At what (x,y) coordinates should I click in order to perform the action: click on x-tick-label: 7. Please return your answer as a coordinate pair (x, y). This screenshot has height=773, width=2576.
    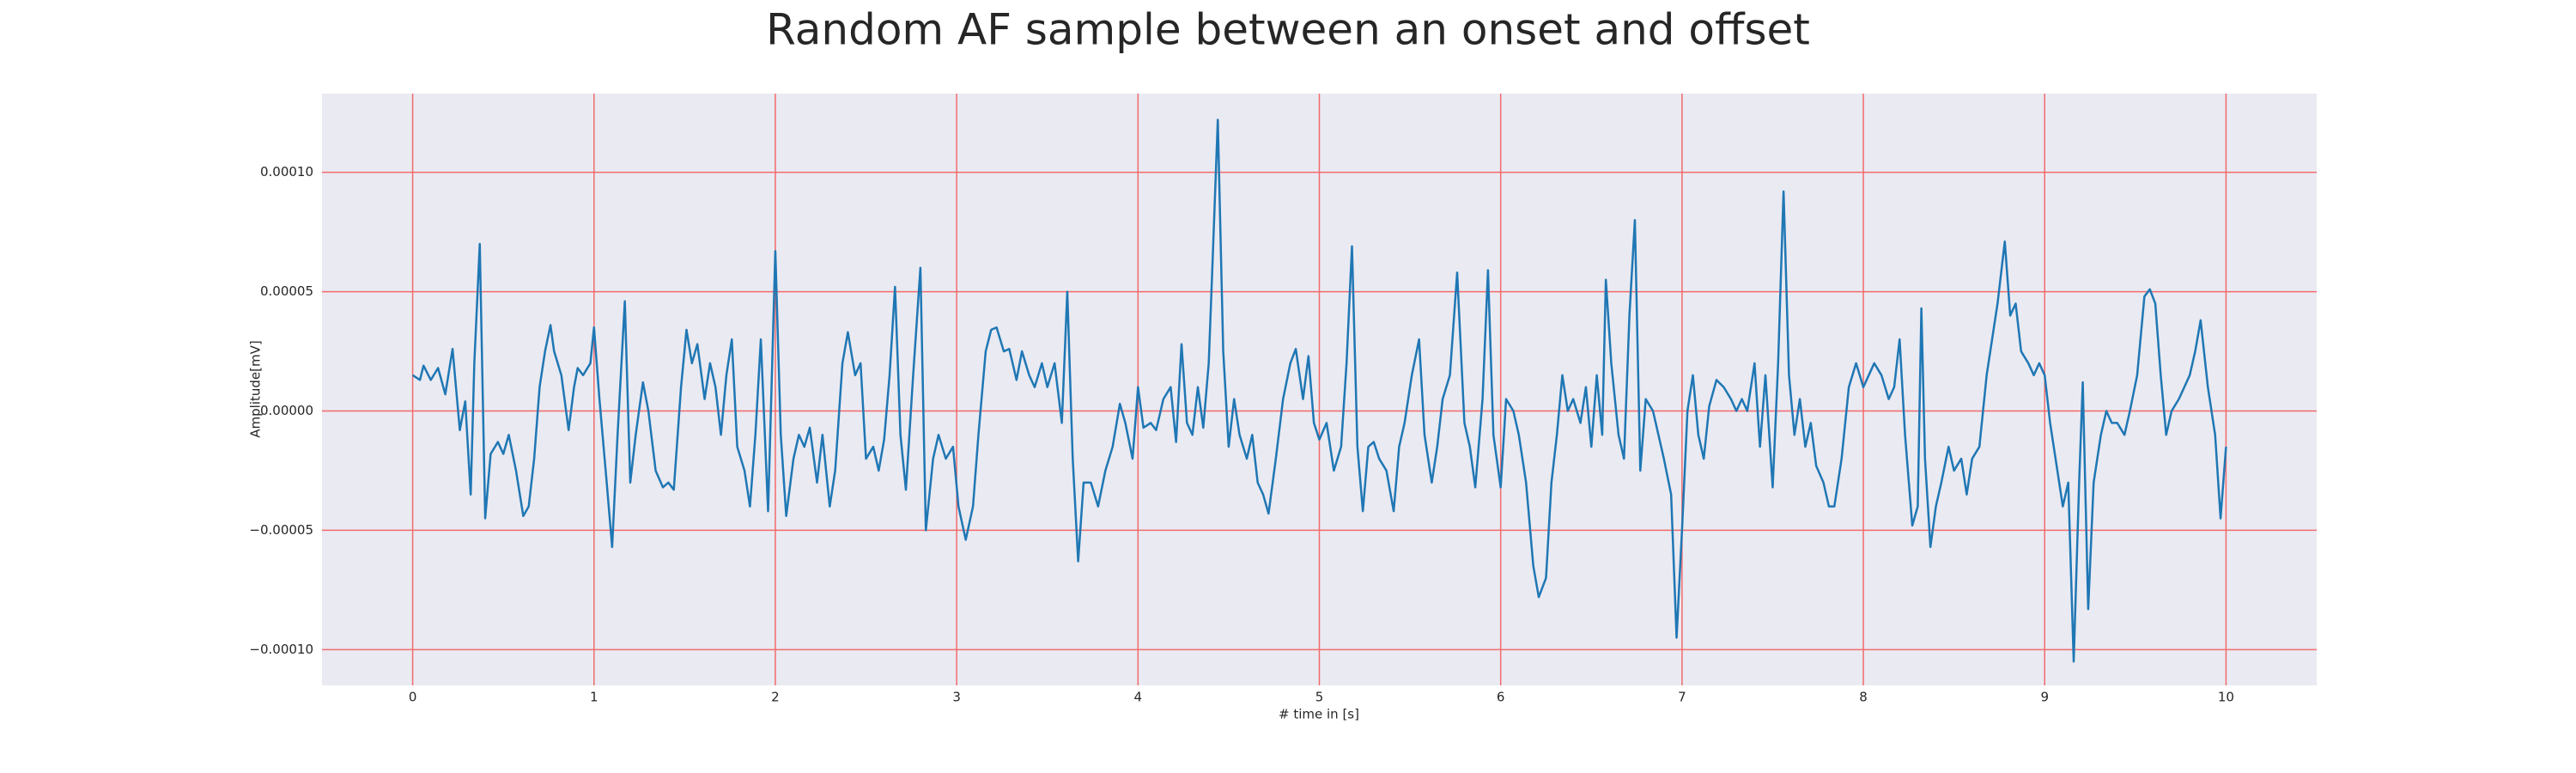
    Looking at the image, I should click on (1682, 697).